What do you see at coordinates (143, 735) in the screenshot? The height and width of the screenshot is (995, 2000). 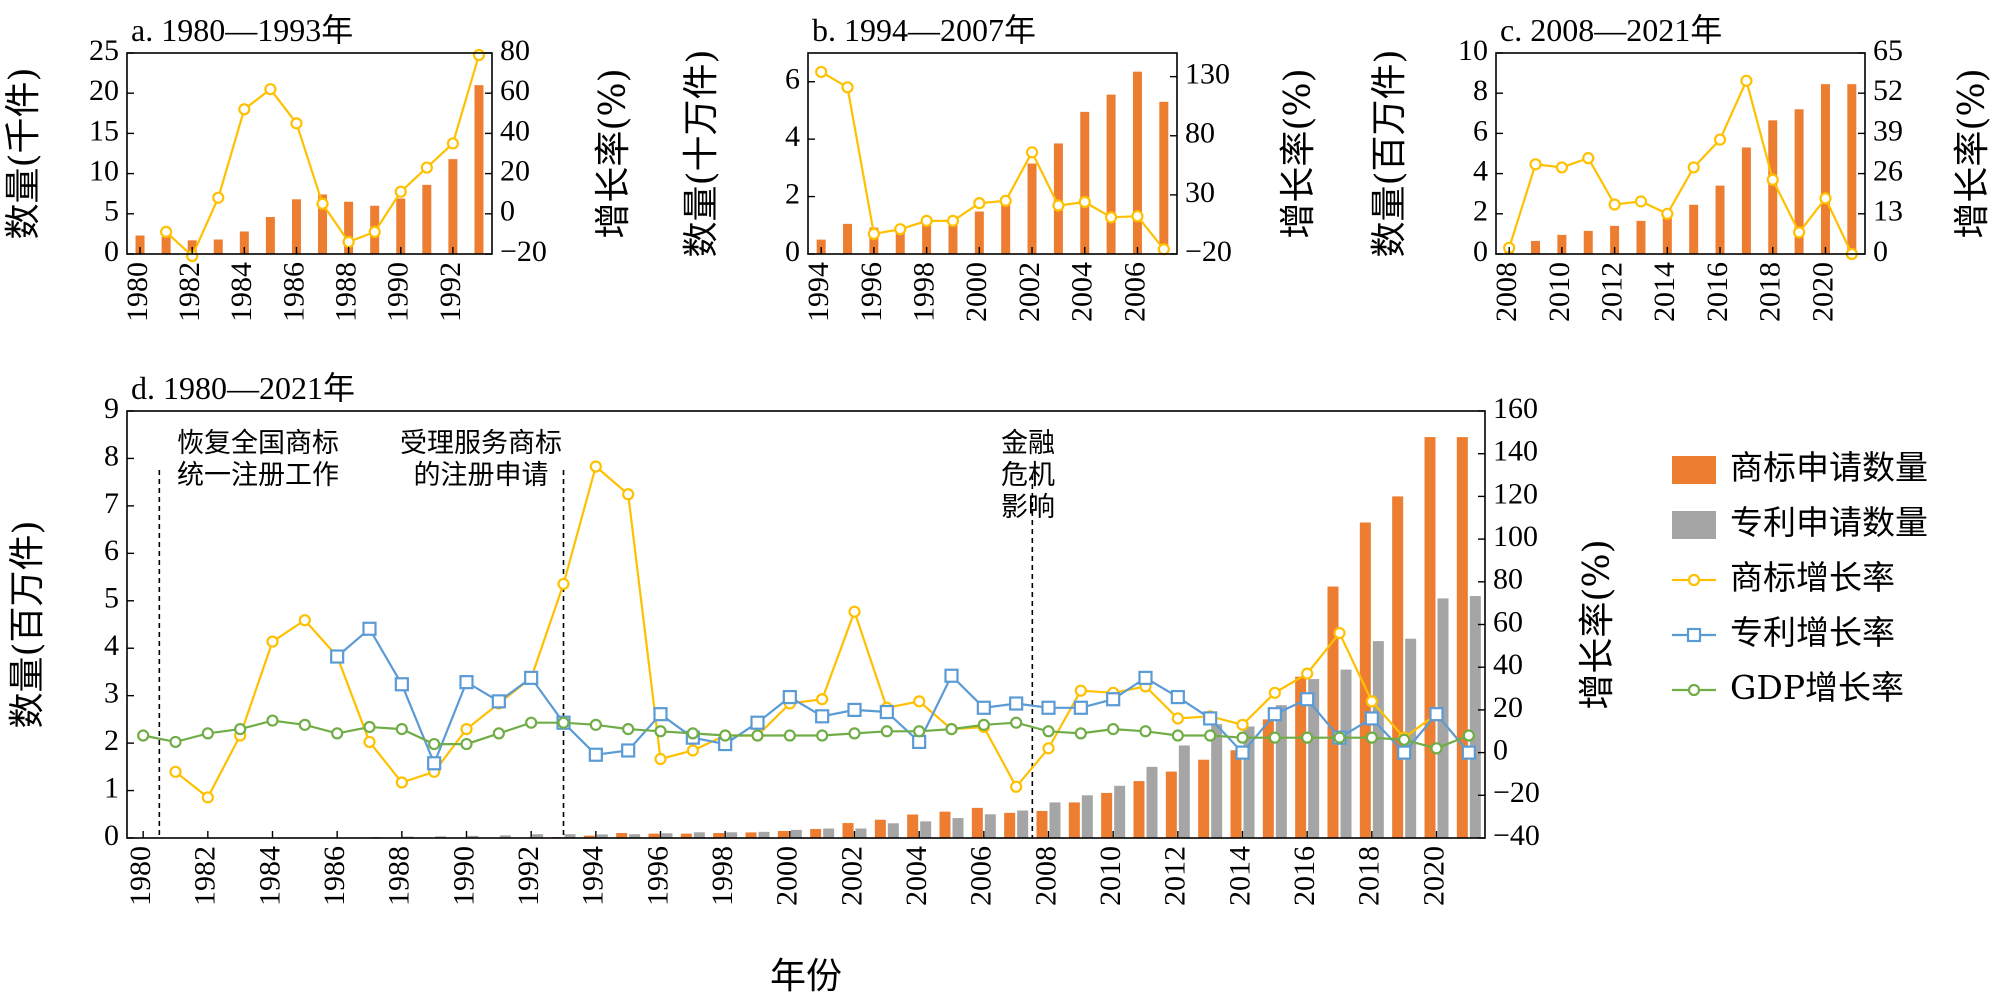 I see `point-gdp_growth-1980` at bounding box center [143, 735].